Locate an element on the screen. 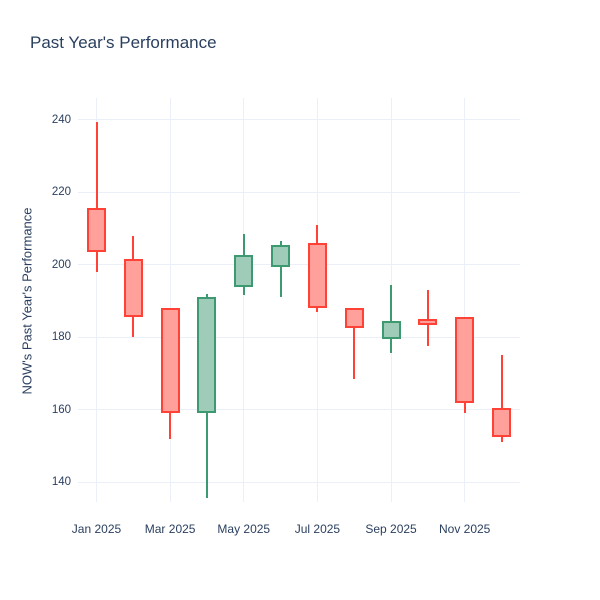  candle-nov-2025 is located at coordinates (465, 360).